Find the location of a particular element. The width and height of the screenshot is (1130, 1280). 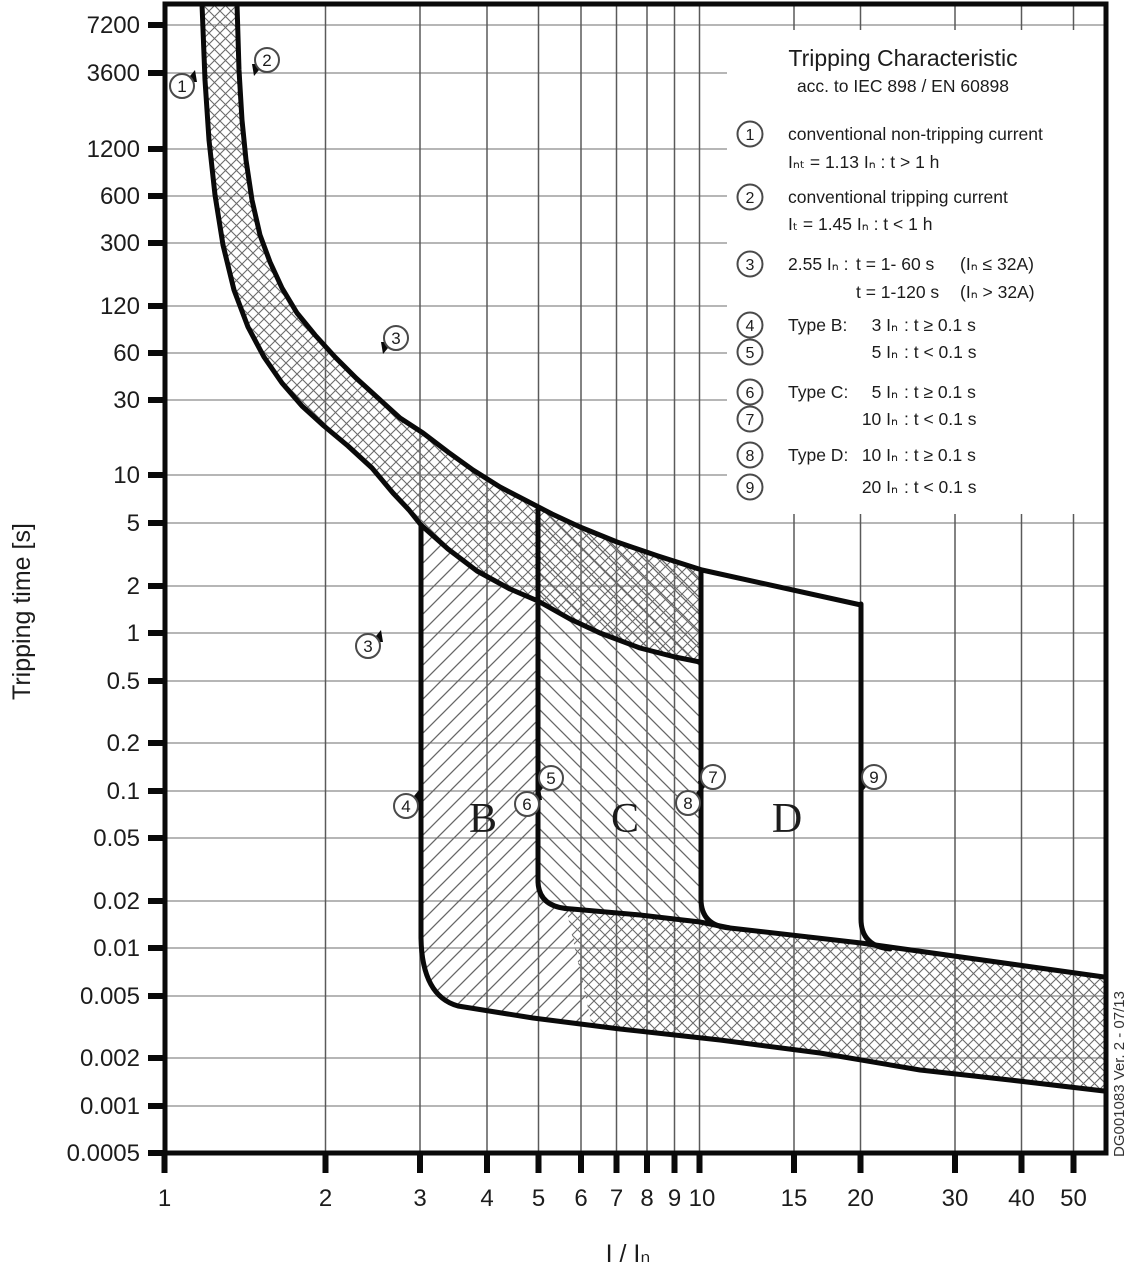

legend-text: conventional tripping current is located at coordinates (898, 197).